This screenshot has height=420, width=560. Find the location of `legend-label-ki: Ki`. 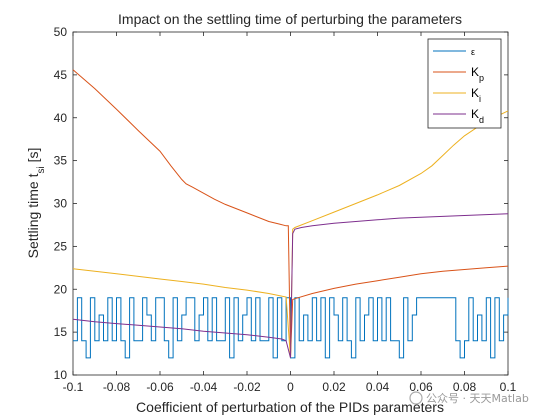

legend-label-ki: Ki is located at coordinates (476, 95).